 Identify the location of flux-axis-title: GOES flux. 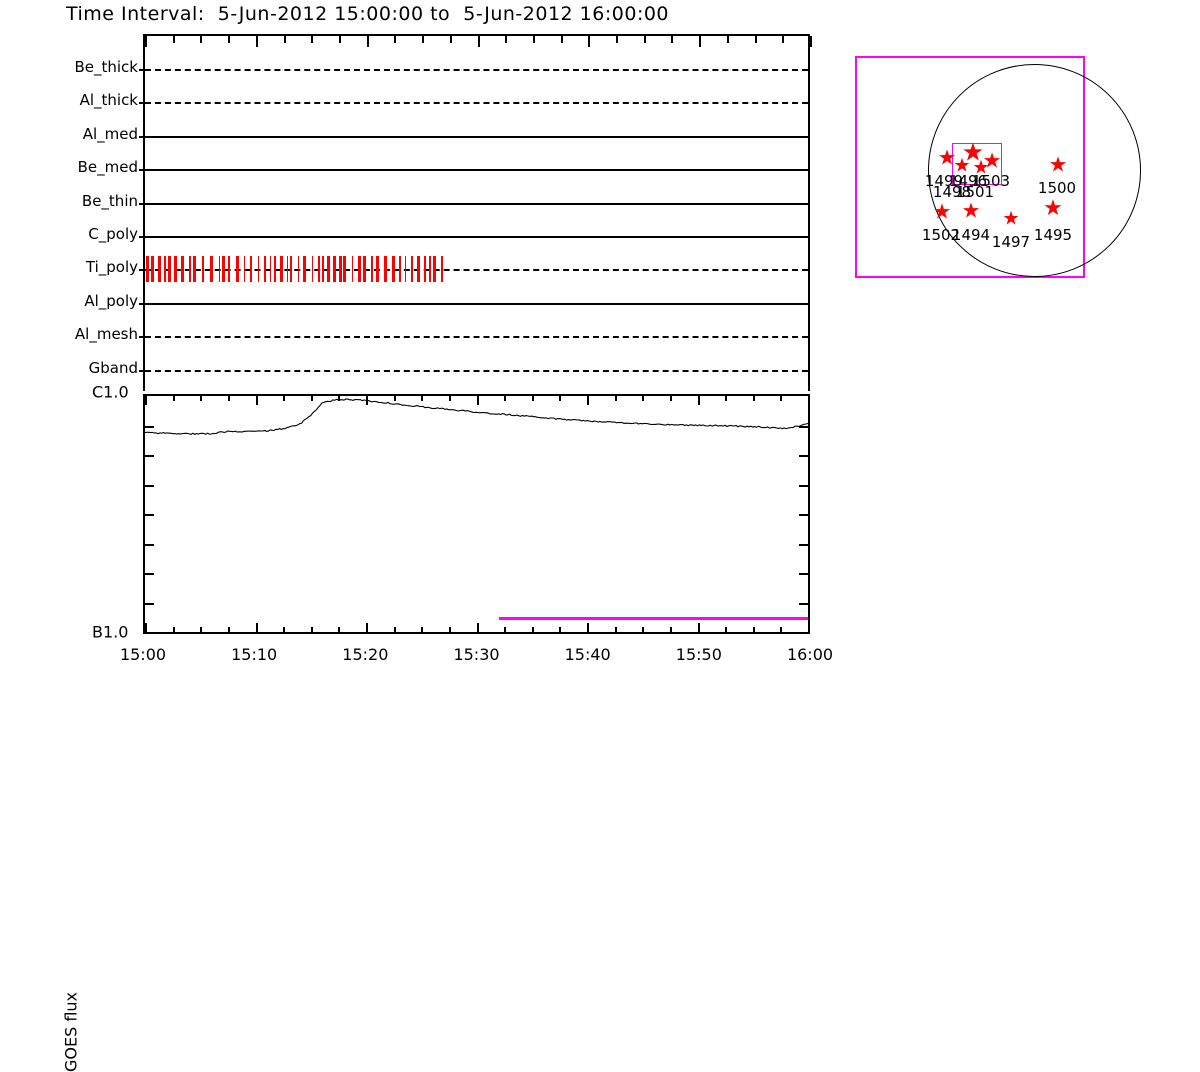
(71, 1031).